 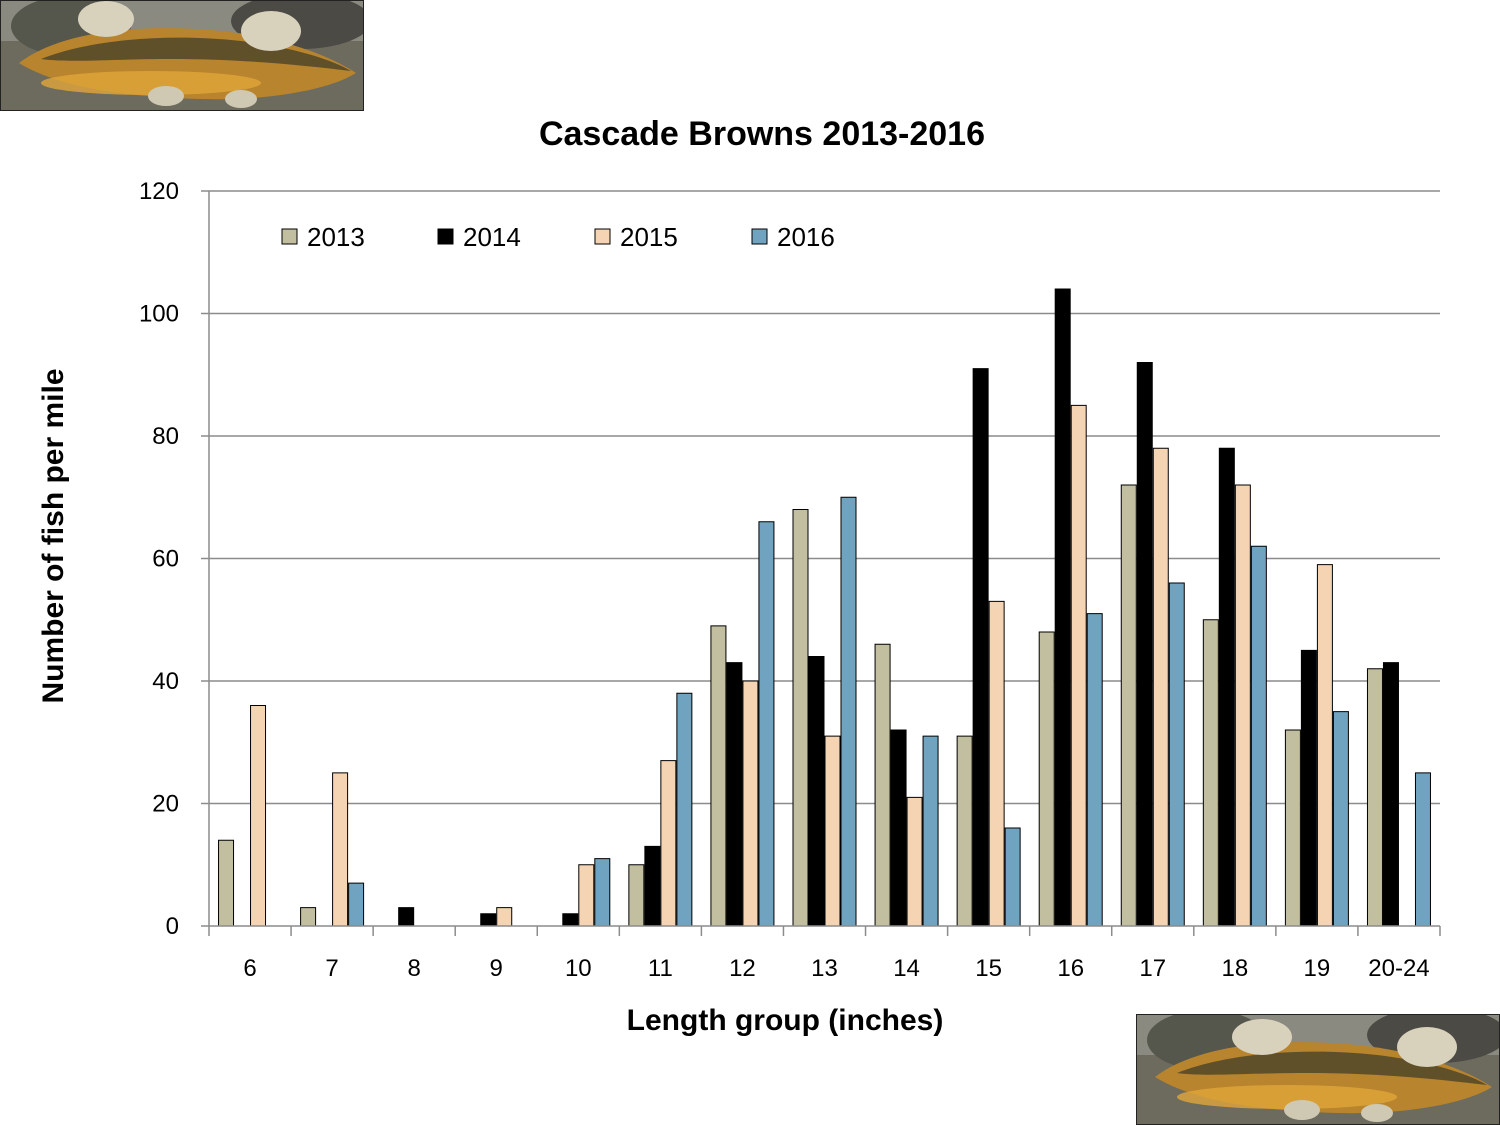 What do you see at coordinates (1152, 968) in the screenshot?
I see `x-tick-label: 17` at bounding box center [1152, 968].